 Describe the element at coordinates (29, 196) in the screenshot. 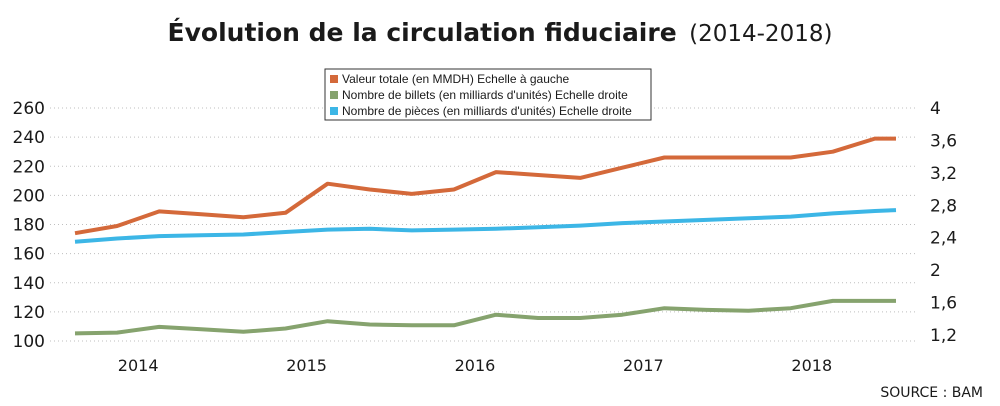

I see `left-tick-label: 200` at that location.